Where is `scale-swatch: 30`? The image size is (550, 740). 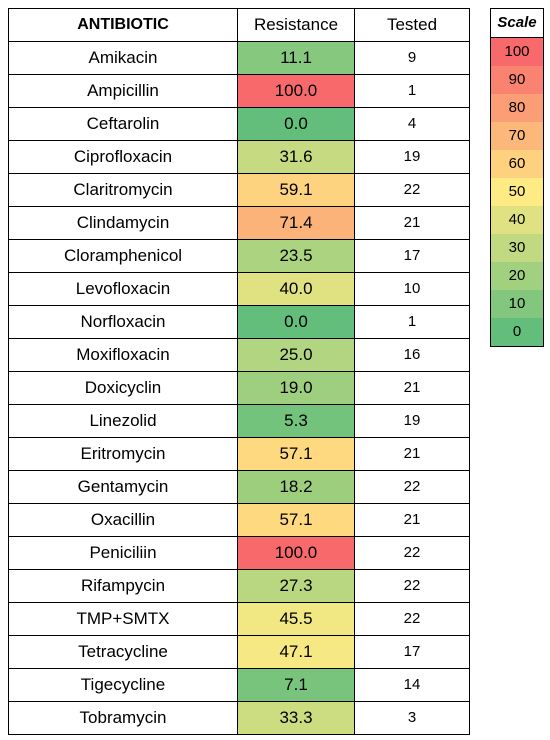 scale-swatch: 30 is located at coordinates (517, 248).